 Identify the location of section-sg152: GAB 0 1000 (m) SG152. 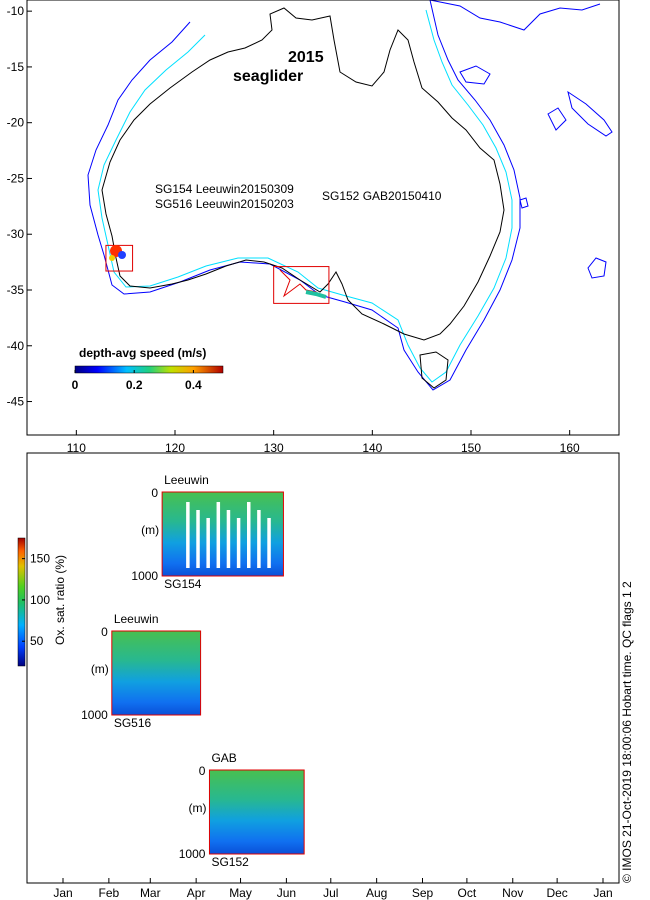
(242, 810).